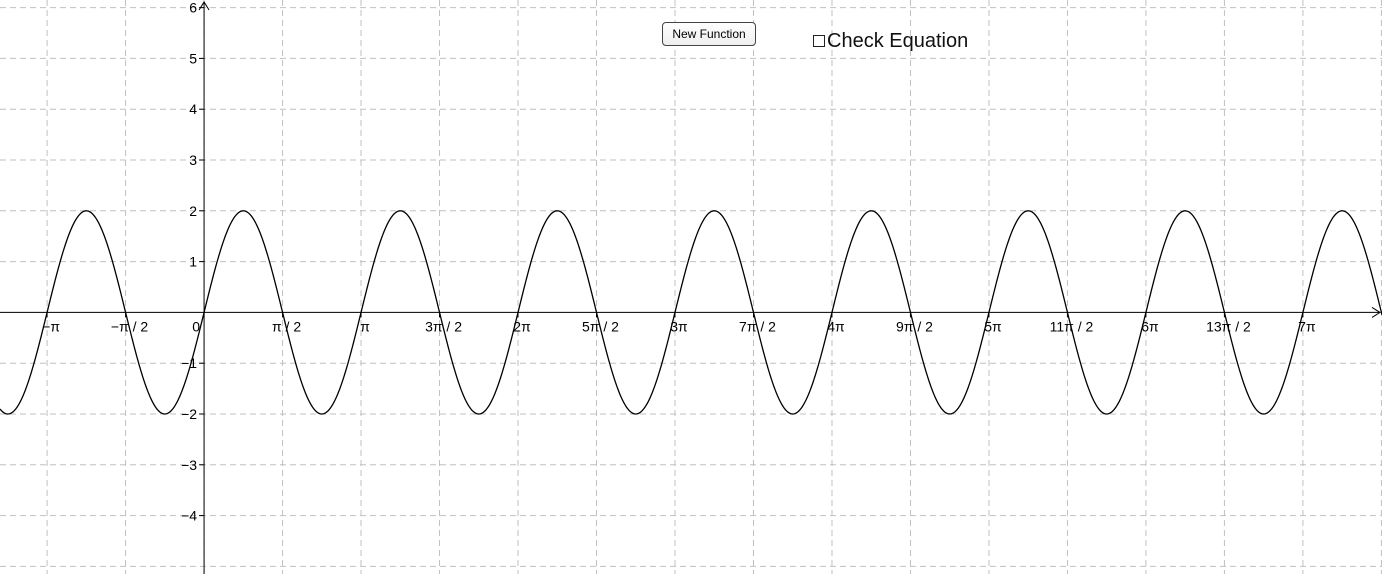 Image resolution: width=1382 pixels, height=574 pixels. I want to click on x-tick-label: 7π, so click(1307, 326).